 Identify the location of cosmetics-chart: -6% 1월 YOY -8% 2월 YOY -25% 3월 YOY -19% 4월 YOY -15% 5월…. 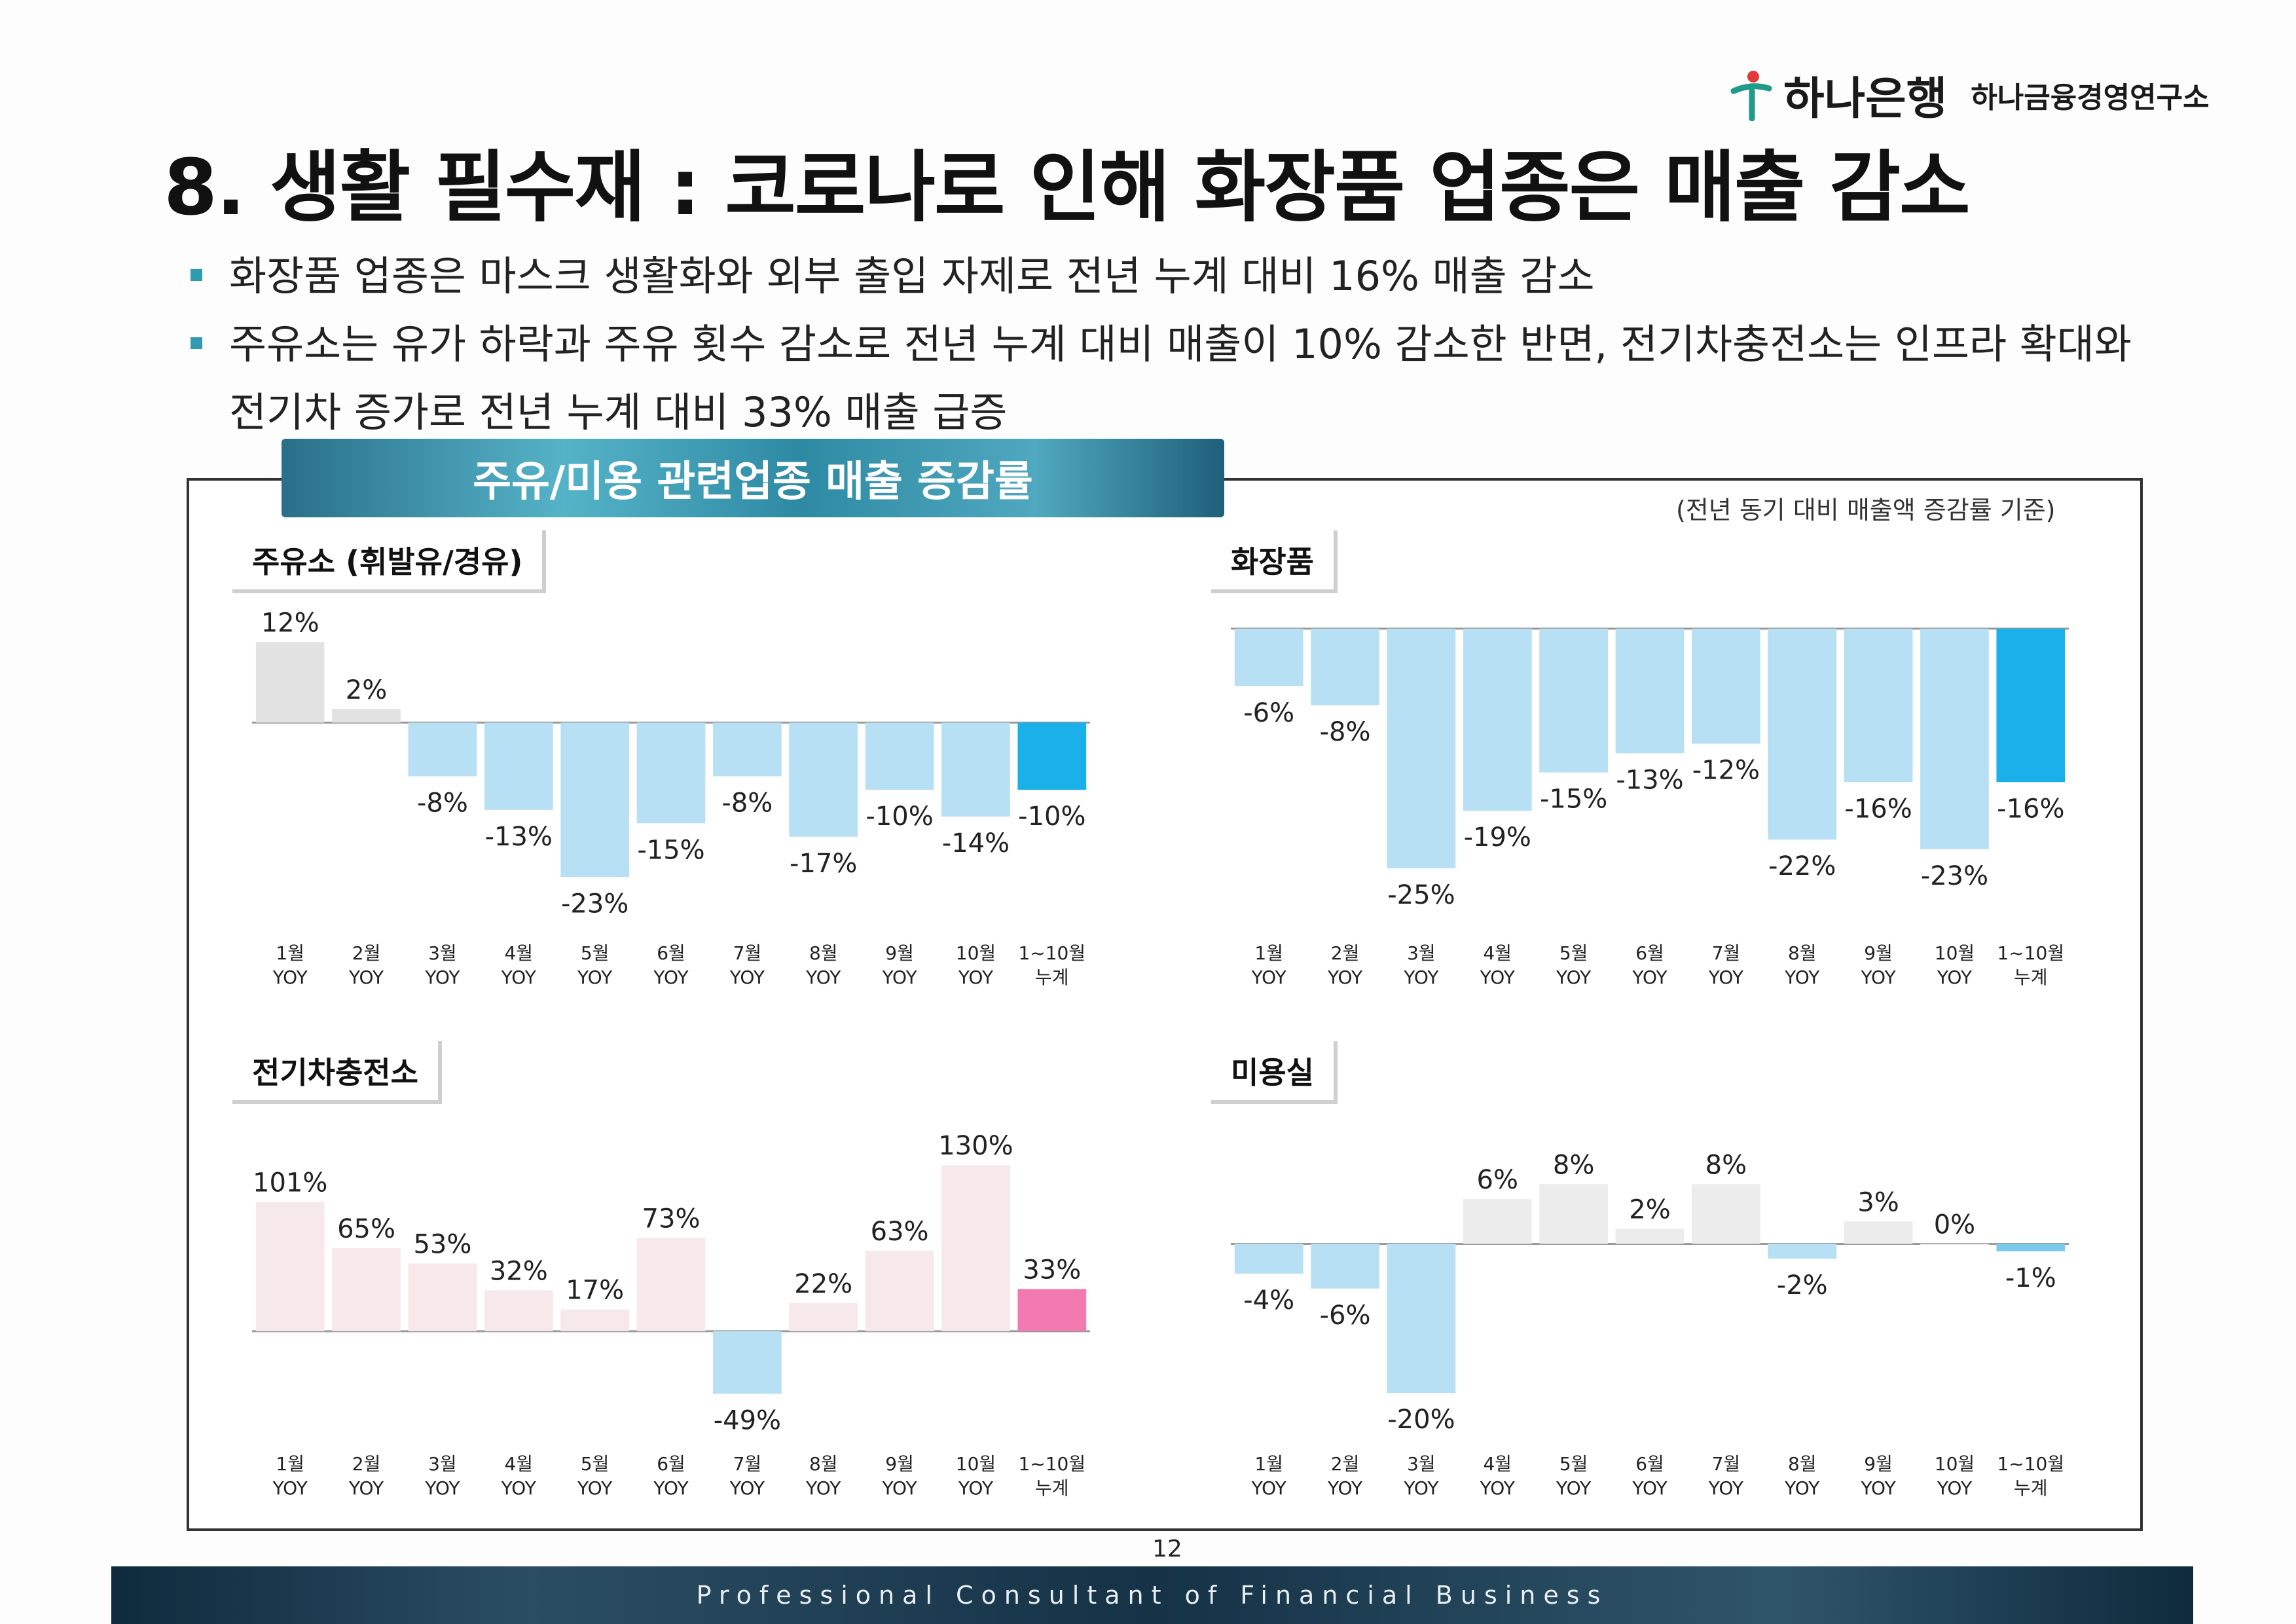
(1646, 759).